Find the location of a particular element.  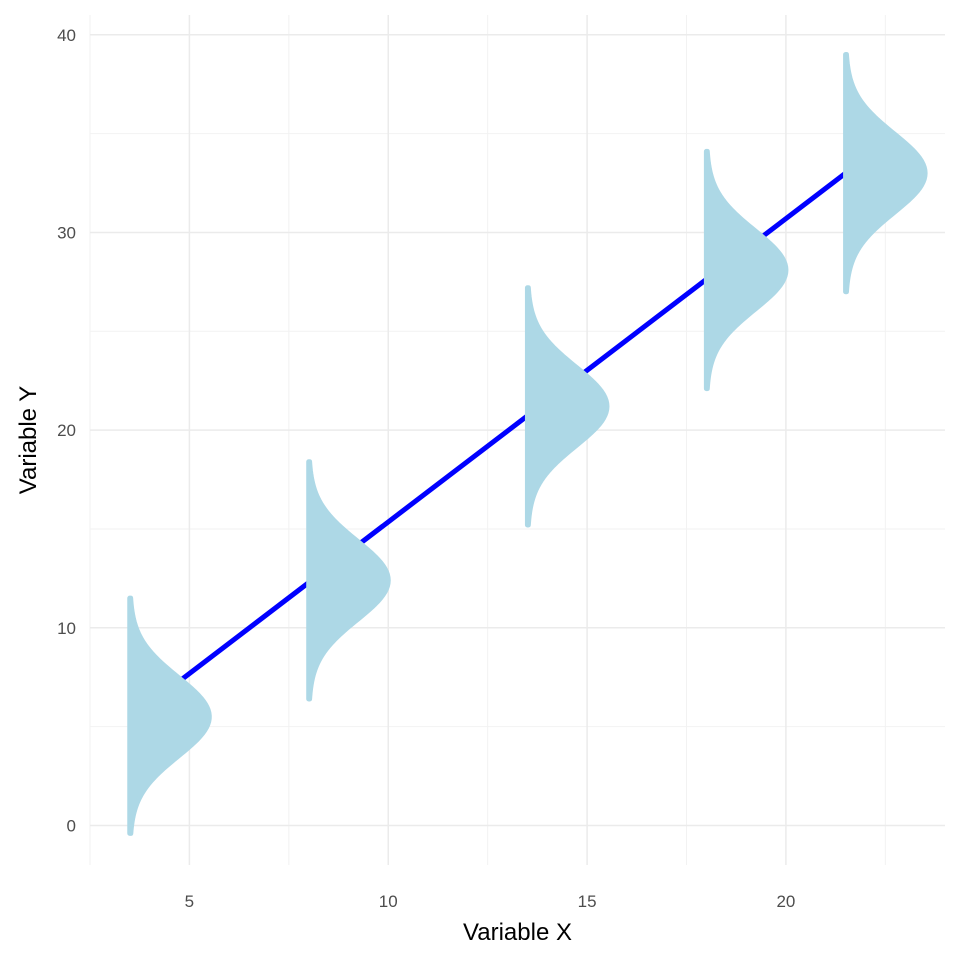

x-tick-label-1: 10 is located at coordinates (388, 901).